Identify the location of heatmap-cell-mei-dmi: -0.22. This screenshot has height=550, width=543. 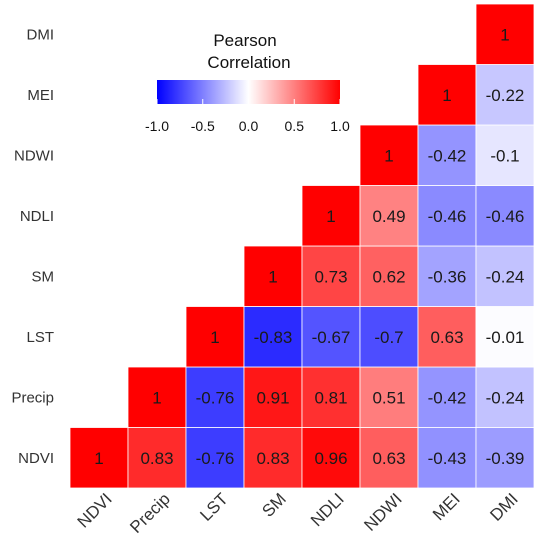
(505, 95).